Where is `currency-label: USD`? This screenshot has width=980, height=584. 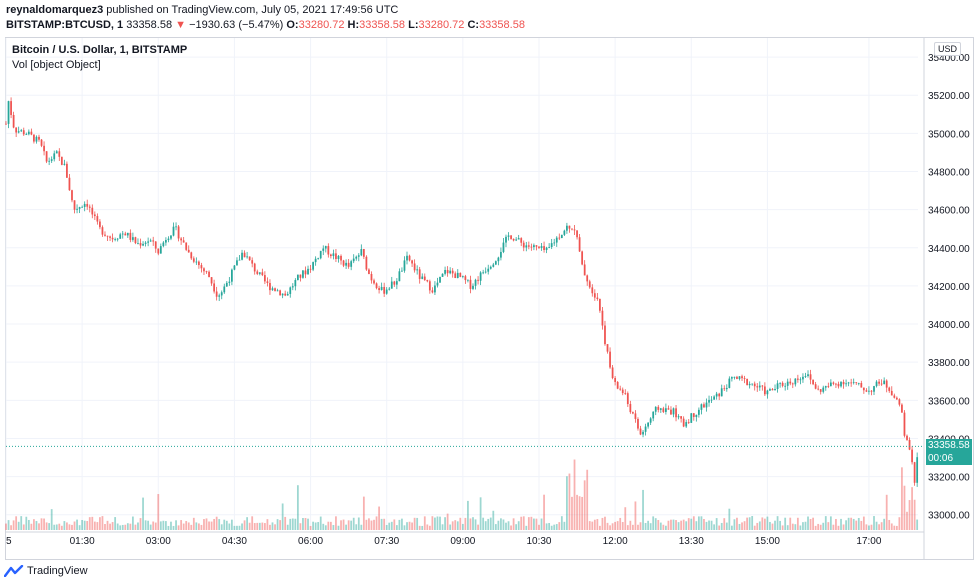 currency-label: USD is located at coordinates (948, 49).